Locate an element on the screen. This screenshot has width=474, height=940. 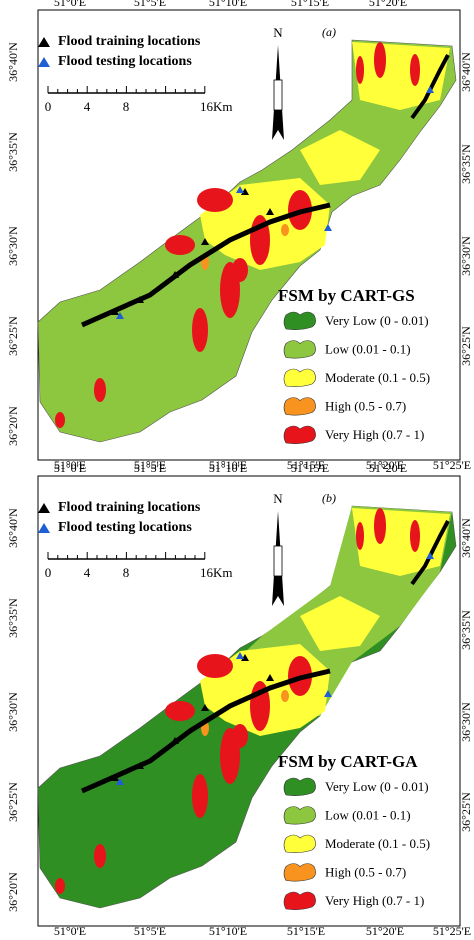
north-label: N is located at coordinates (278, 32).